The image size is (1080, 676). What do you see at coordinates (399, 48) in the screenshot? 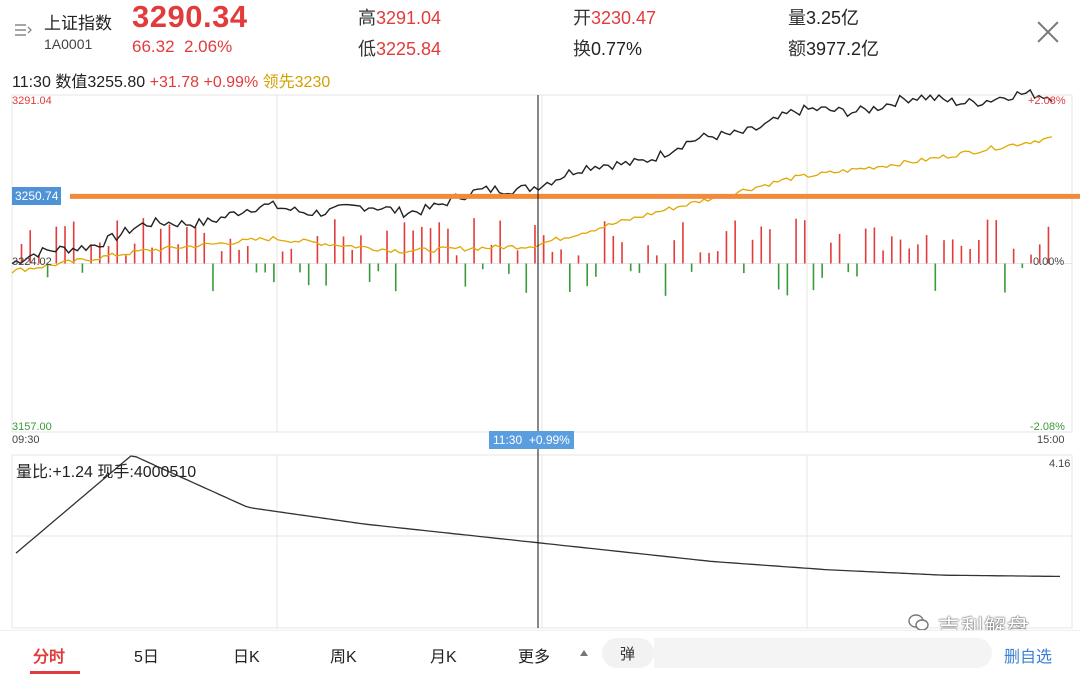
I see `stat-low: 低3225.84` at bounding box center [399, 48].